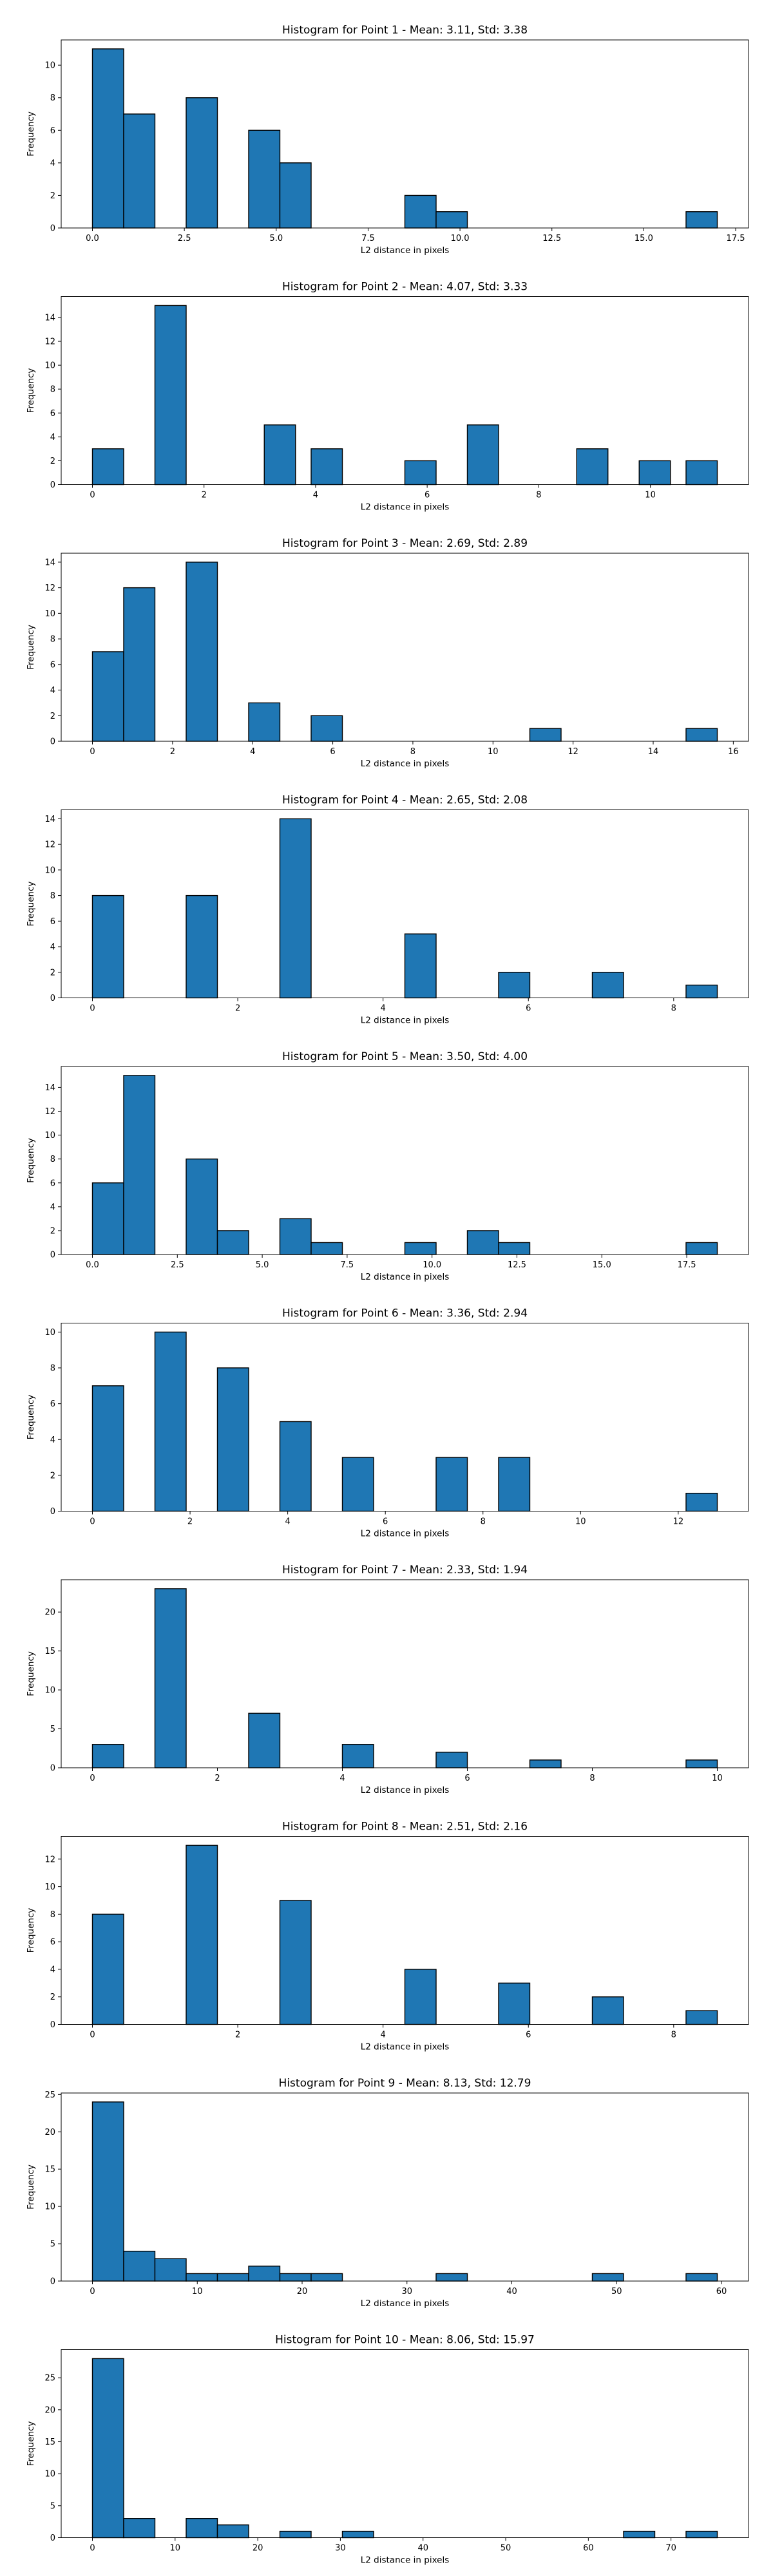 Image resolution: width=773 pixels, height=2576 pixels. What do you see at coordinates (616, 2292) in the screenshot?
I see `x-tick-label: 50` at bounding box center [616, 2292].